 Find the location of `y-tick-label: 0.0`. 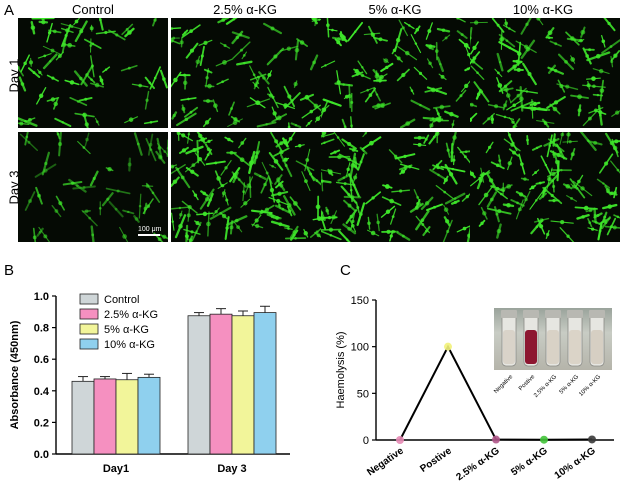

y-tick-label: 0.0 is located at coordinates (41, 455).